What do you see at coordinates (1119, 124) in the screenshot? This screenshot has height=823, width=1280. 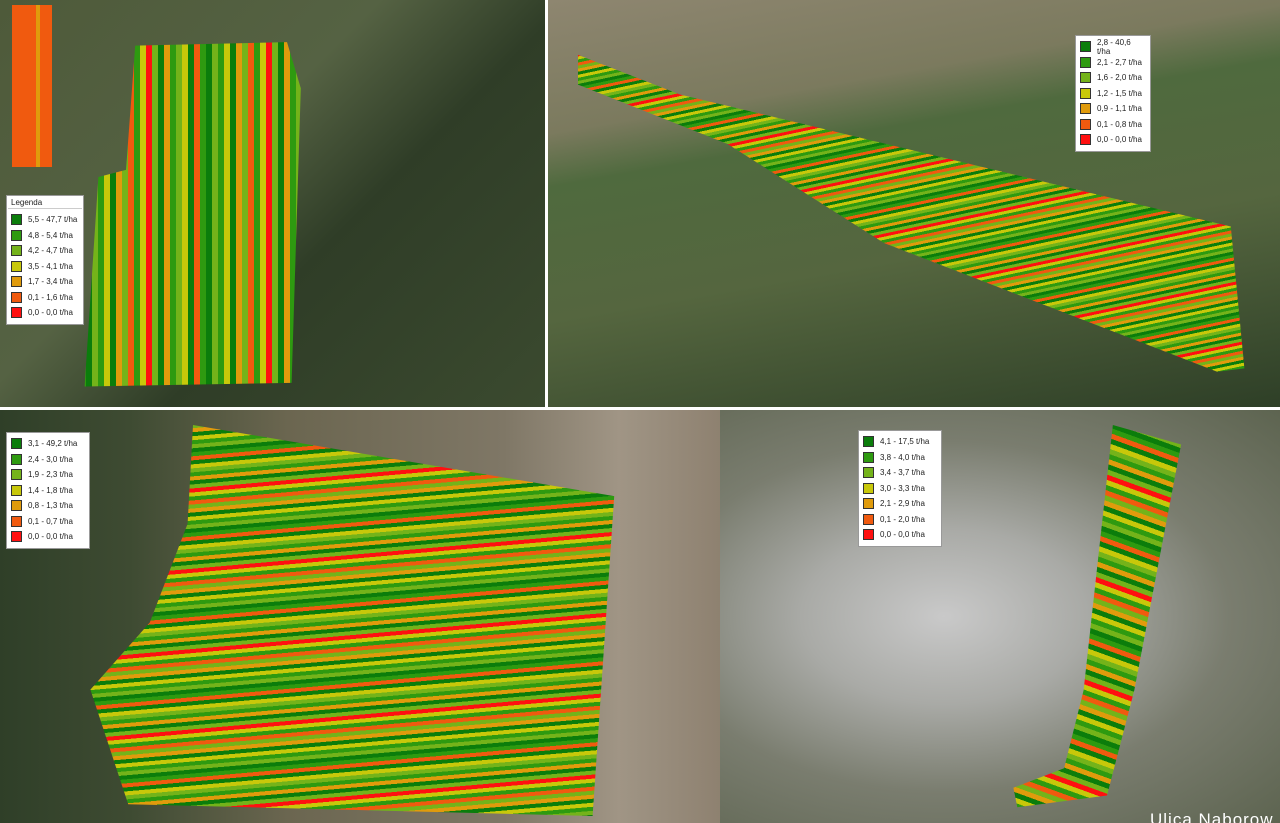 I see `legend-label: 0,1 - 0,8 t/ha` at bounding box center [1119, 124].